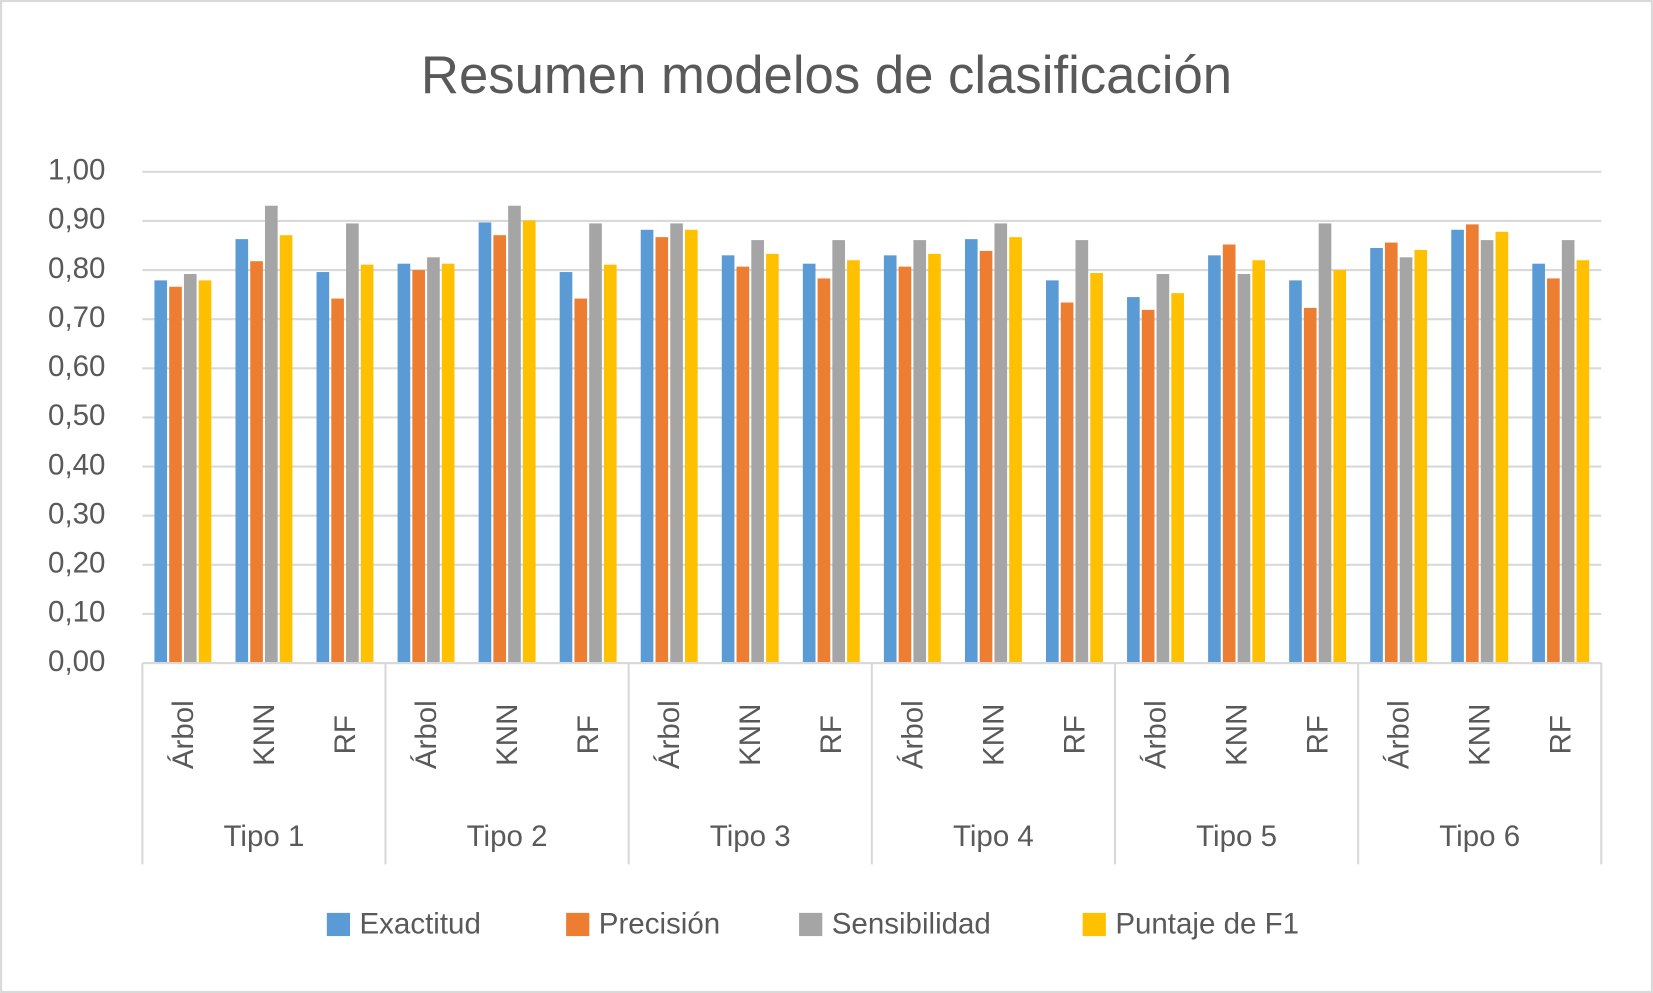 The image size is (1653, 993). What do you see at coordinates (750, 836) in the screenshot?
I see `group-label: Tipo 3` at bounding box center [750, 836].